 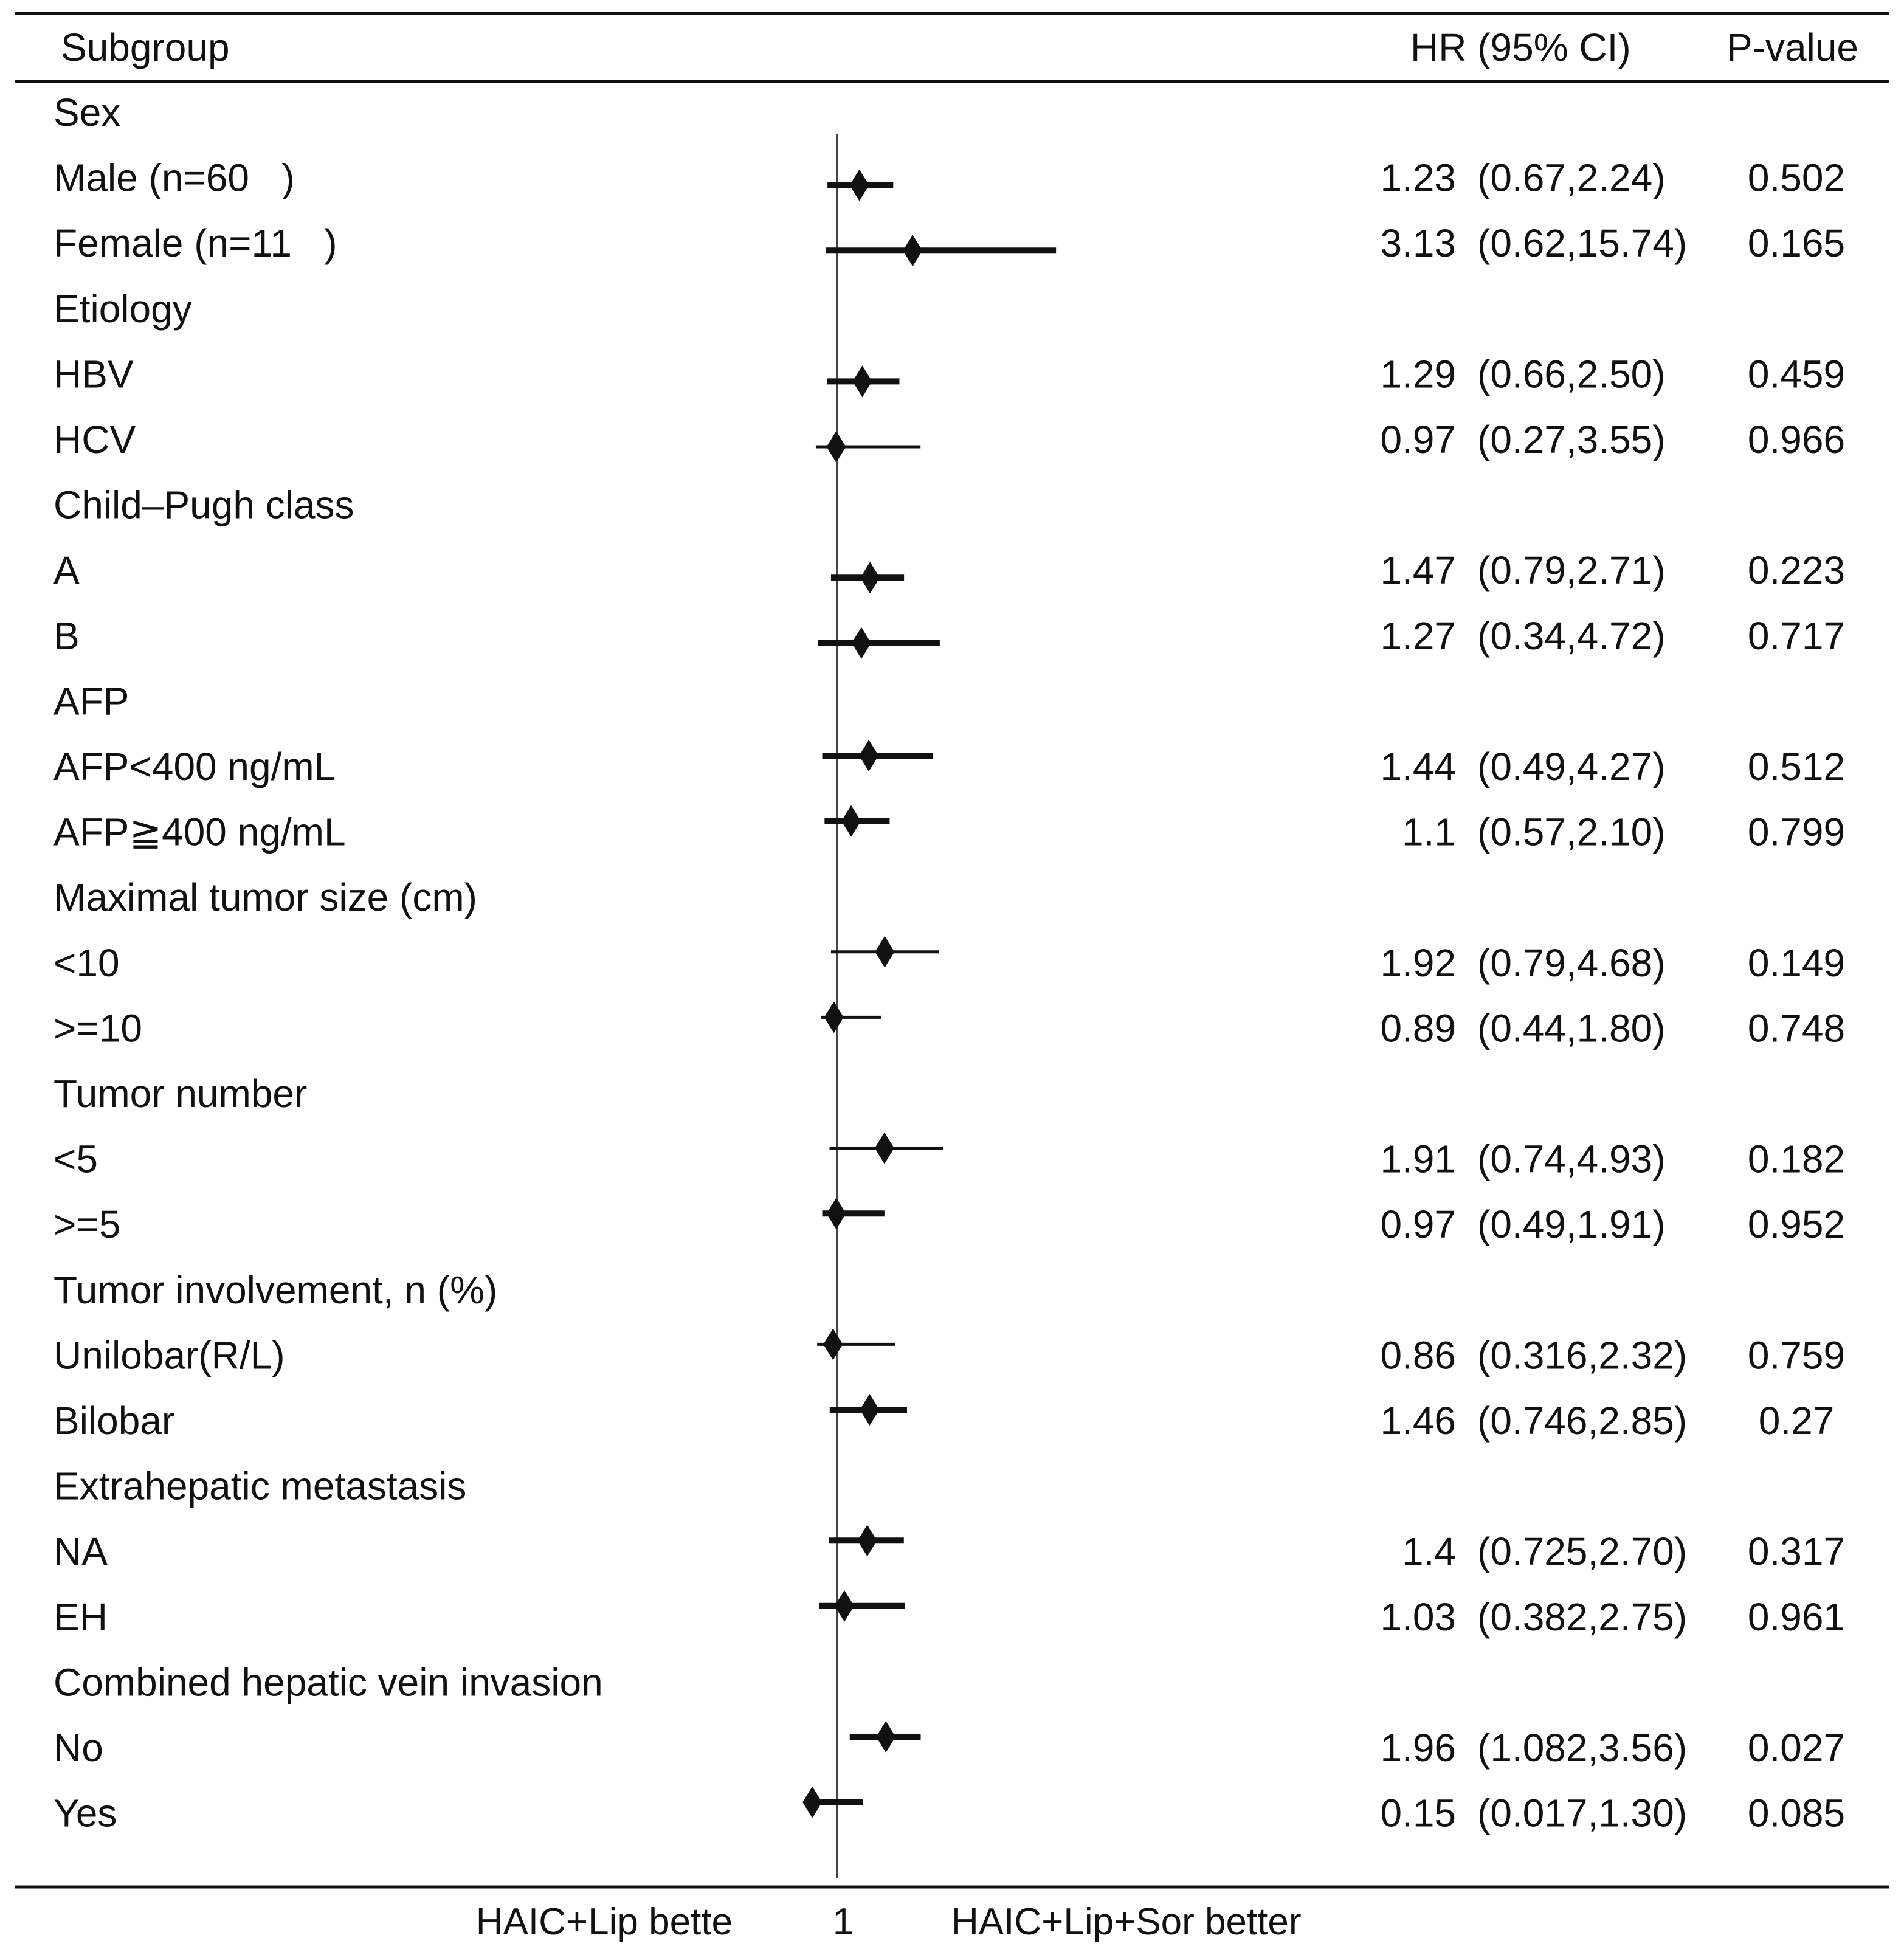 What do you see at coordinates (1571, 963) in the screenshot?
I see `ci-value: (0.79,4.68)` at bounding box center [1571, 963].